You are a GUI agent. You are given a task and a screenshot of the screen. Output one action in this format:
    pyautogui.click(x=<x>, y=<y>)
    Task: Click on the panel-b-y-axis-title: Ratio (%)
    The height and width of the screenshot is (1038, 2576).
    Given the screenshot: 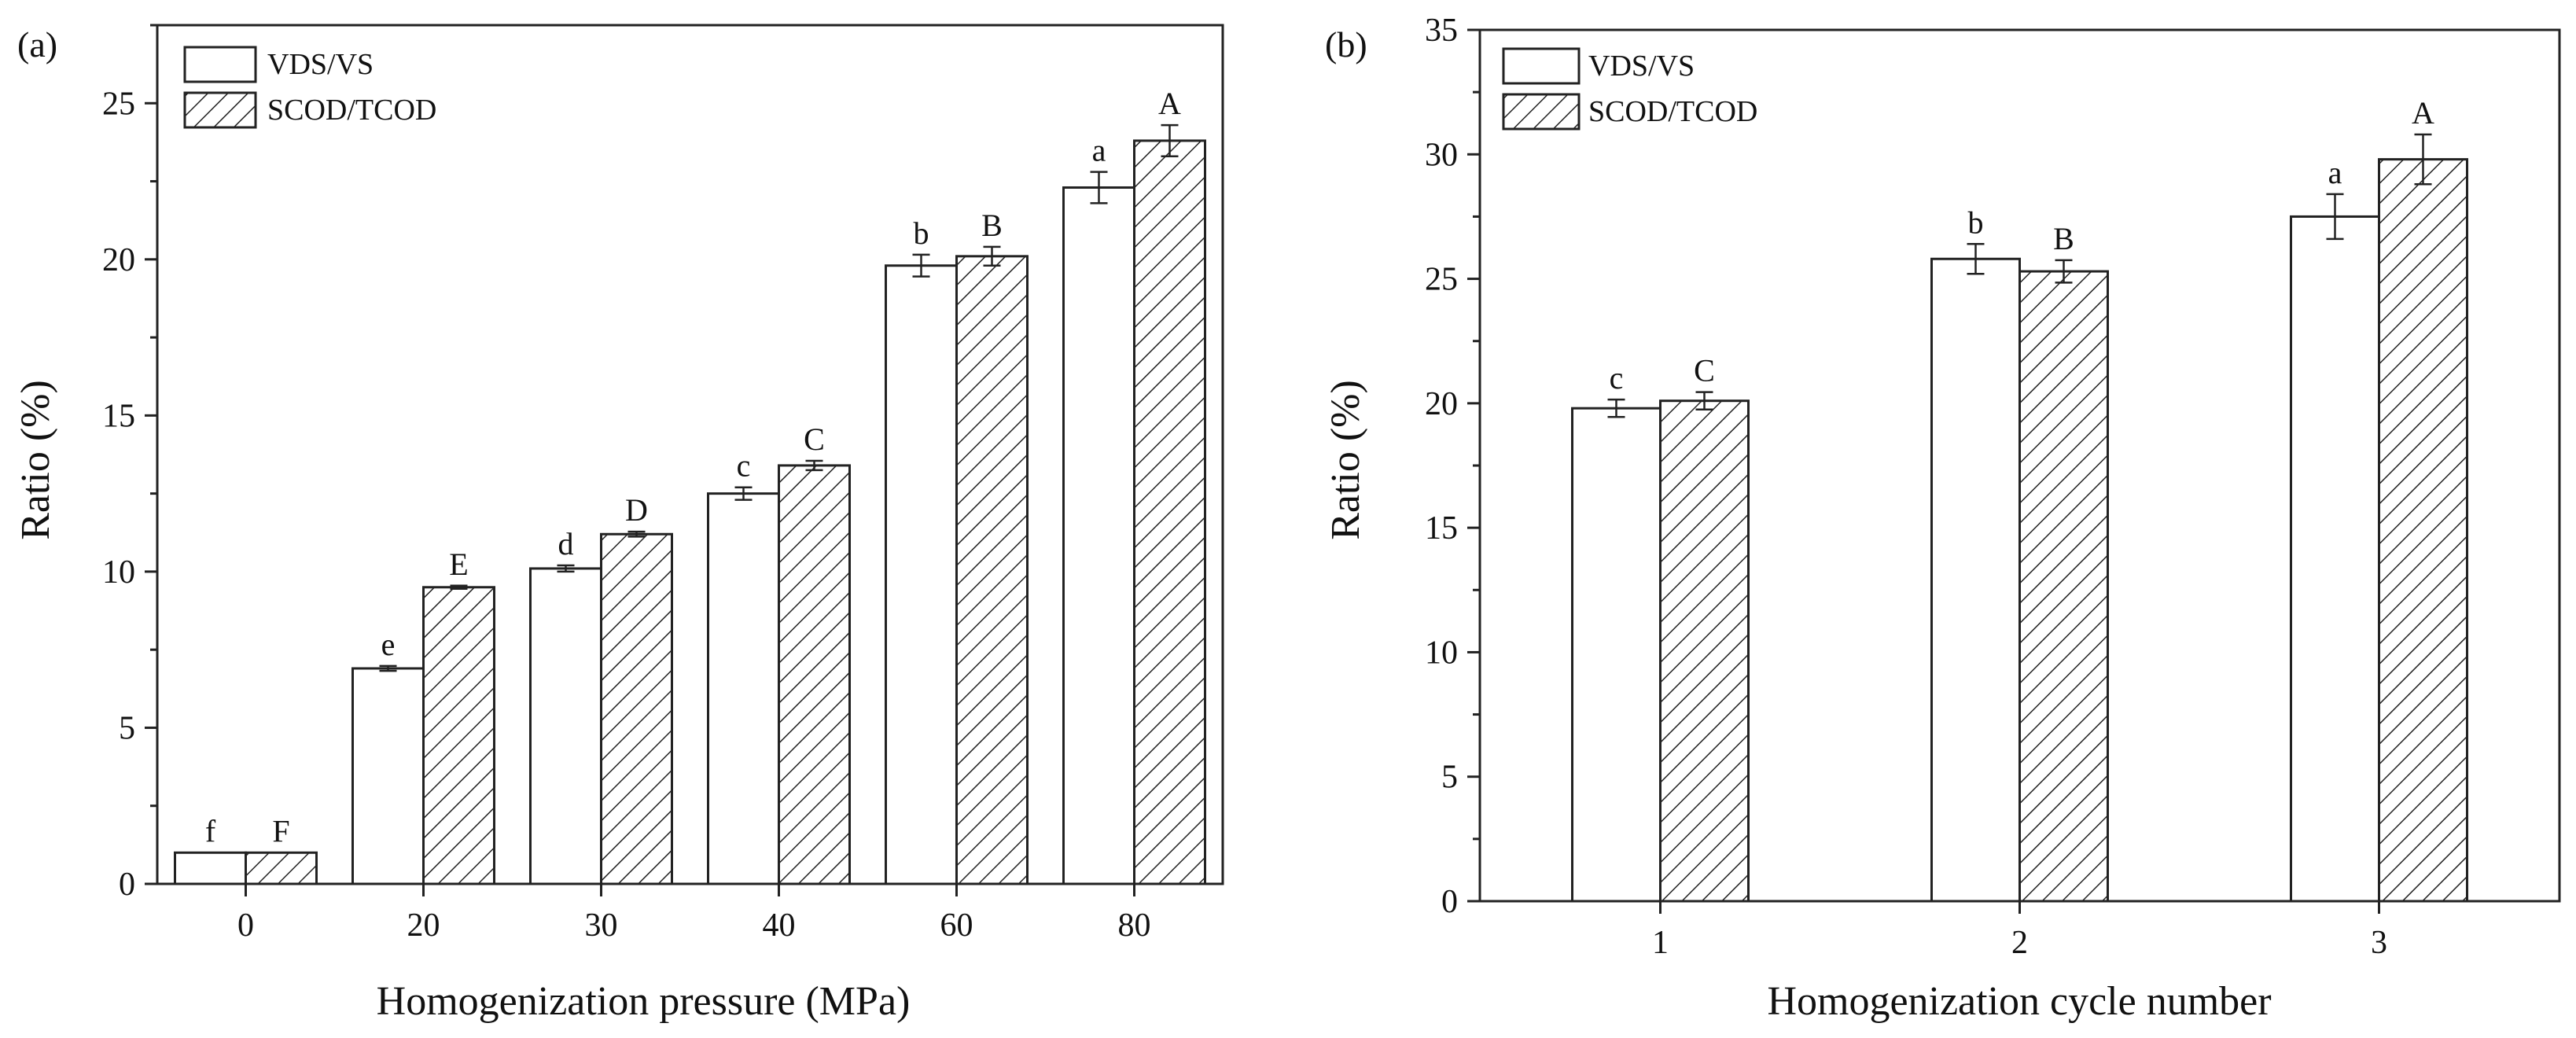 What is the action you would take?
    pyautogui.click(x=1346, y=460)
    